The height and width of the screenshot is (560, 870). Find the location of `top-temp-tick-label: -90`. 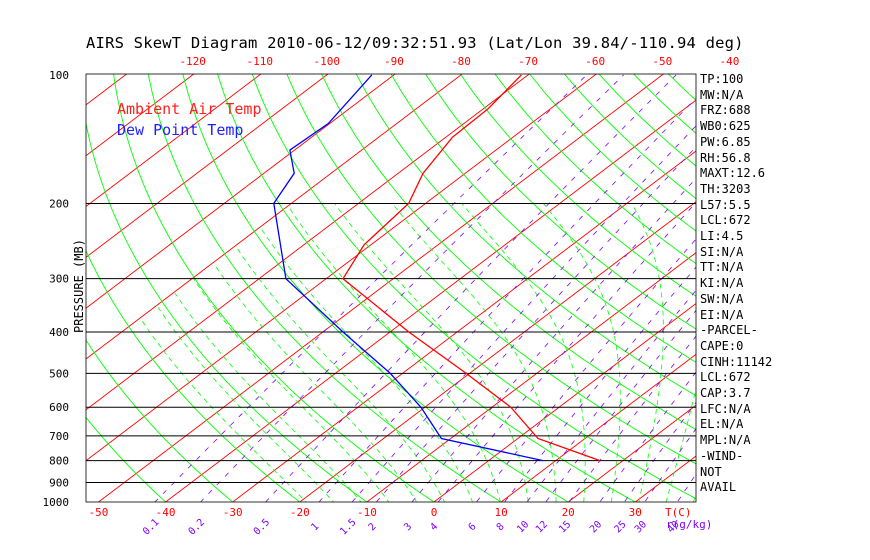

top-temp-tick-label: -90 is located at coordinates (394, 61).